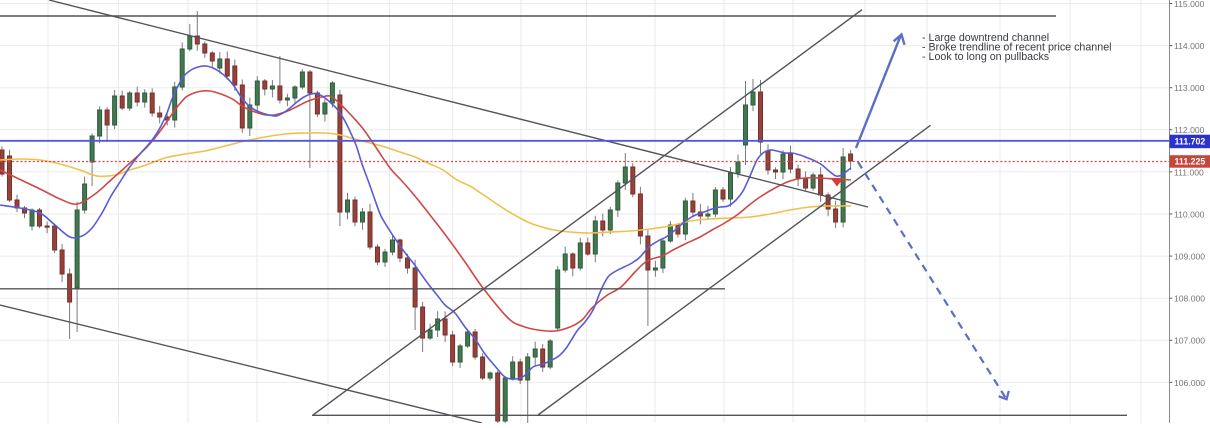  I want to click on svg-text: 114.000, so click(1189, 46).